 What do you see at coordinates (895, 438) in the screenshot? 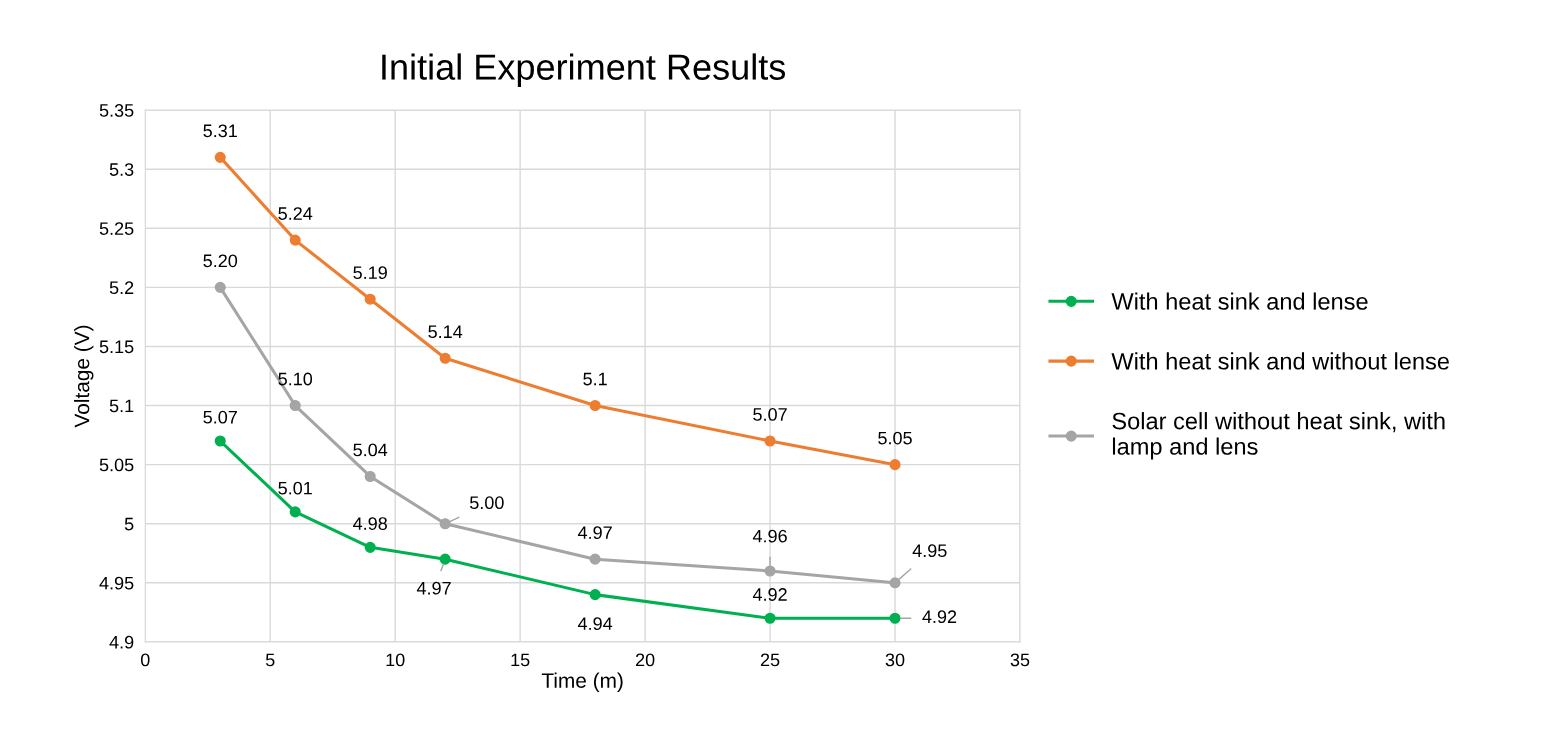
I see `data-label: 5.05` at bounding box center [895, 438].